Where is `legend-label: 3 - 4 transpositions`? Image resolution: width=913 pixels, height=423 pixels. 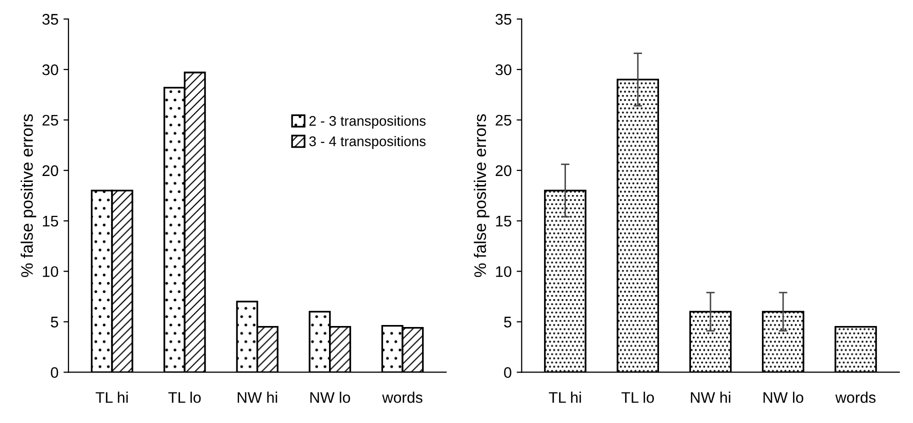 legend-label: 3 - 4 transpositions is located at coordinates (367, 142).